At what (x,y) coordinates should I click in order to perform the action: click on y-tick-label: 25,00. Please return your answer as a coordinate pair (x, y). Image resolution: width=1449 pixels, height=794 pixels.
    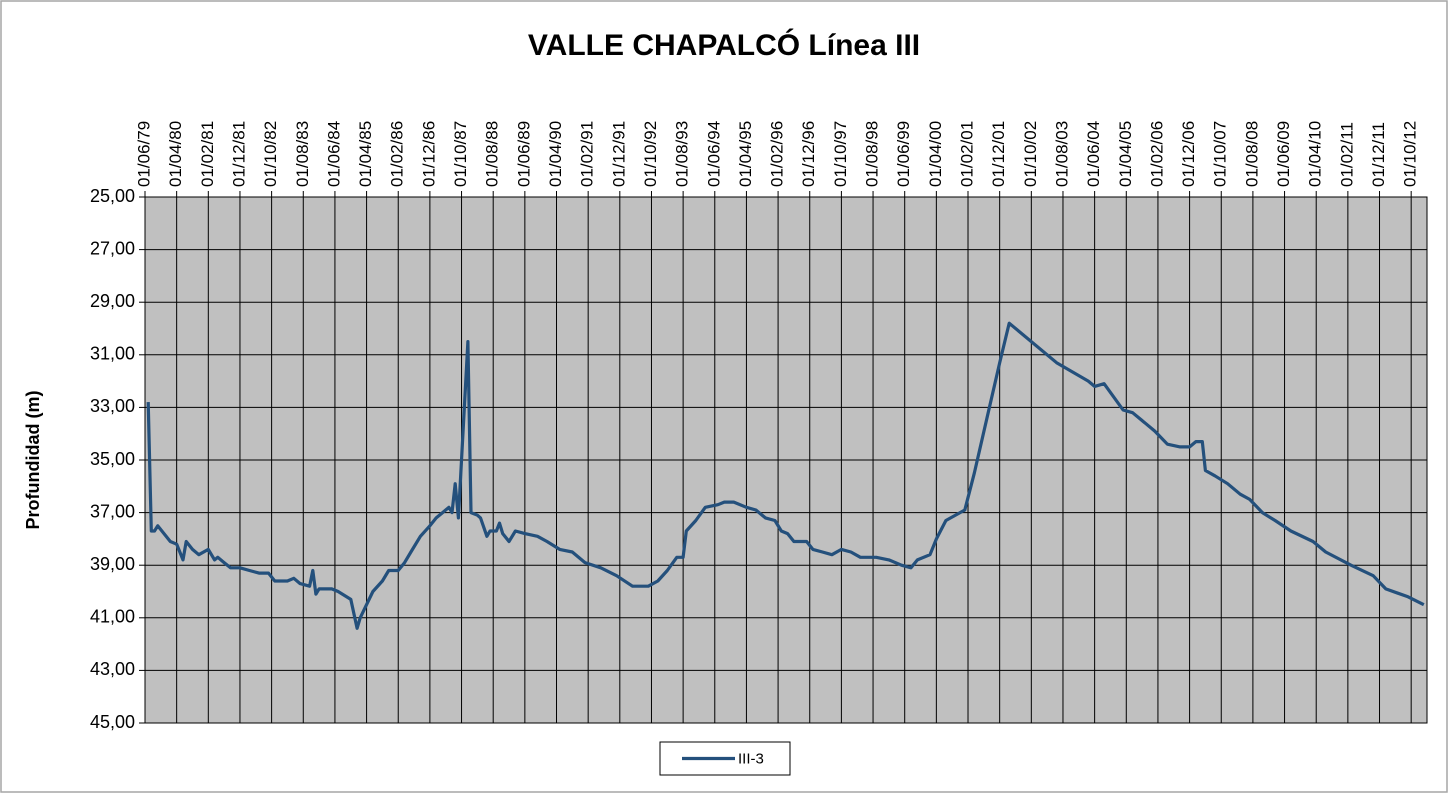
    Looking at the image, I should click on (112, 196).